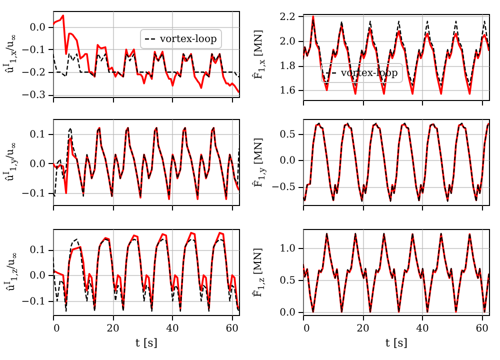 This screenshot has width=500, height=360. I want to click on y-tick-label: −0.5, so click(283, 188).